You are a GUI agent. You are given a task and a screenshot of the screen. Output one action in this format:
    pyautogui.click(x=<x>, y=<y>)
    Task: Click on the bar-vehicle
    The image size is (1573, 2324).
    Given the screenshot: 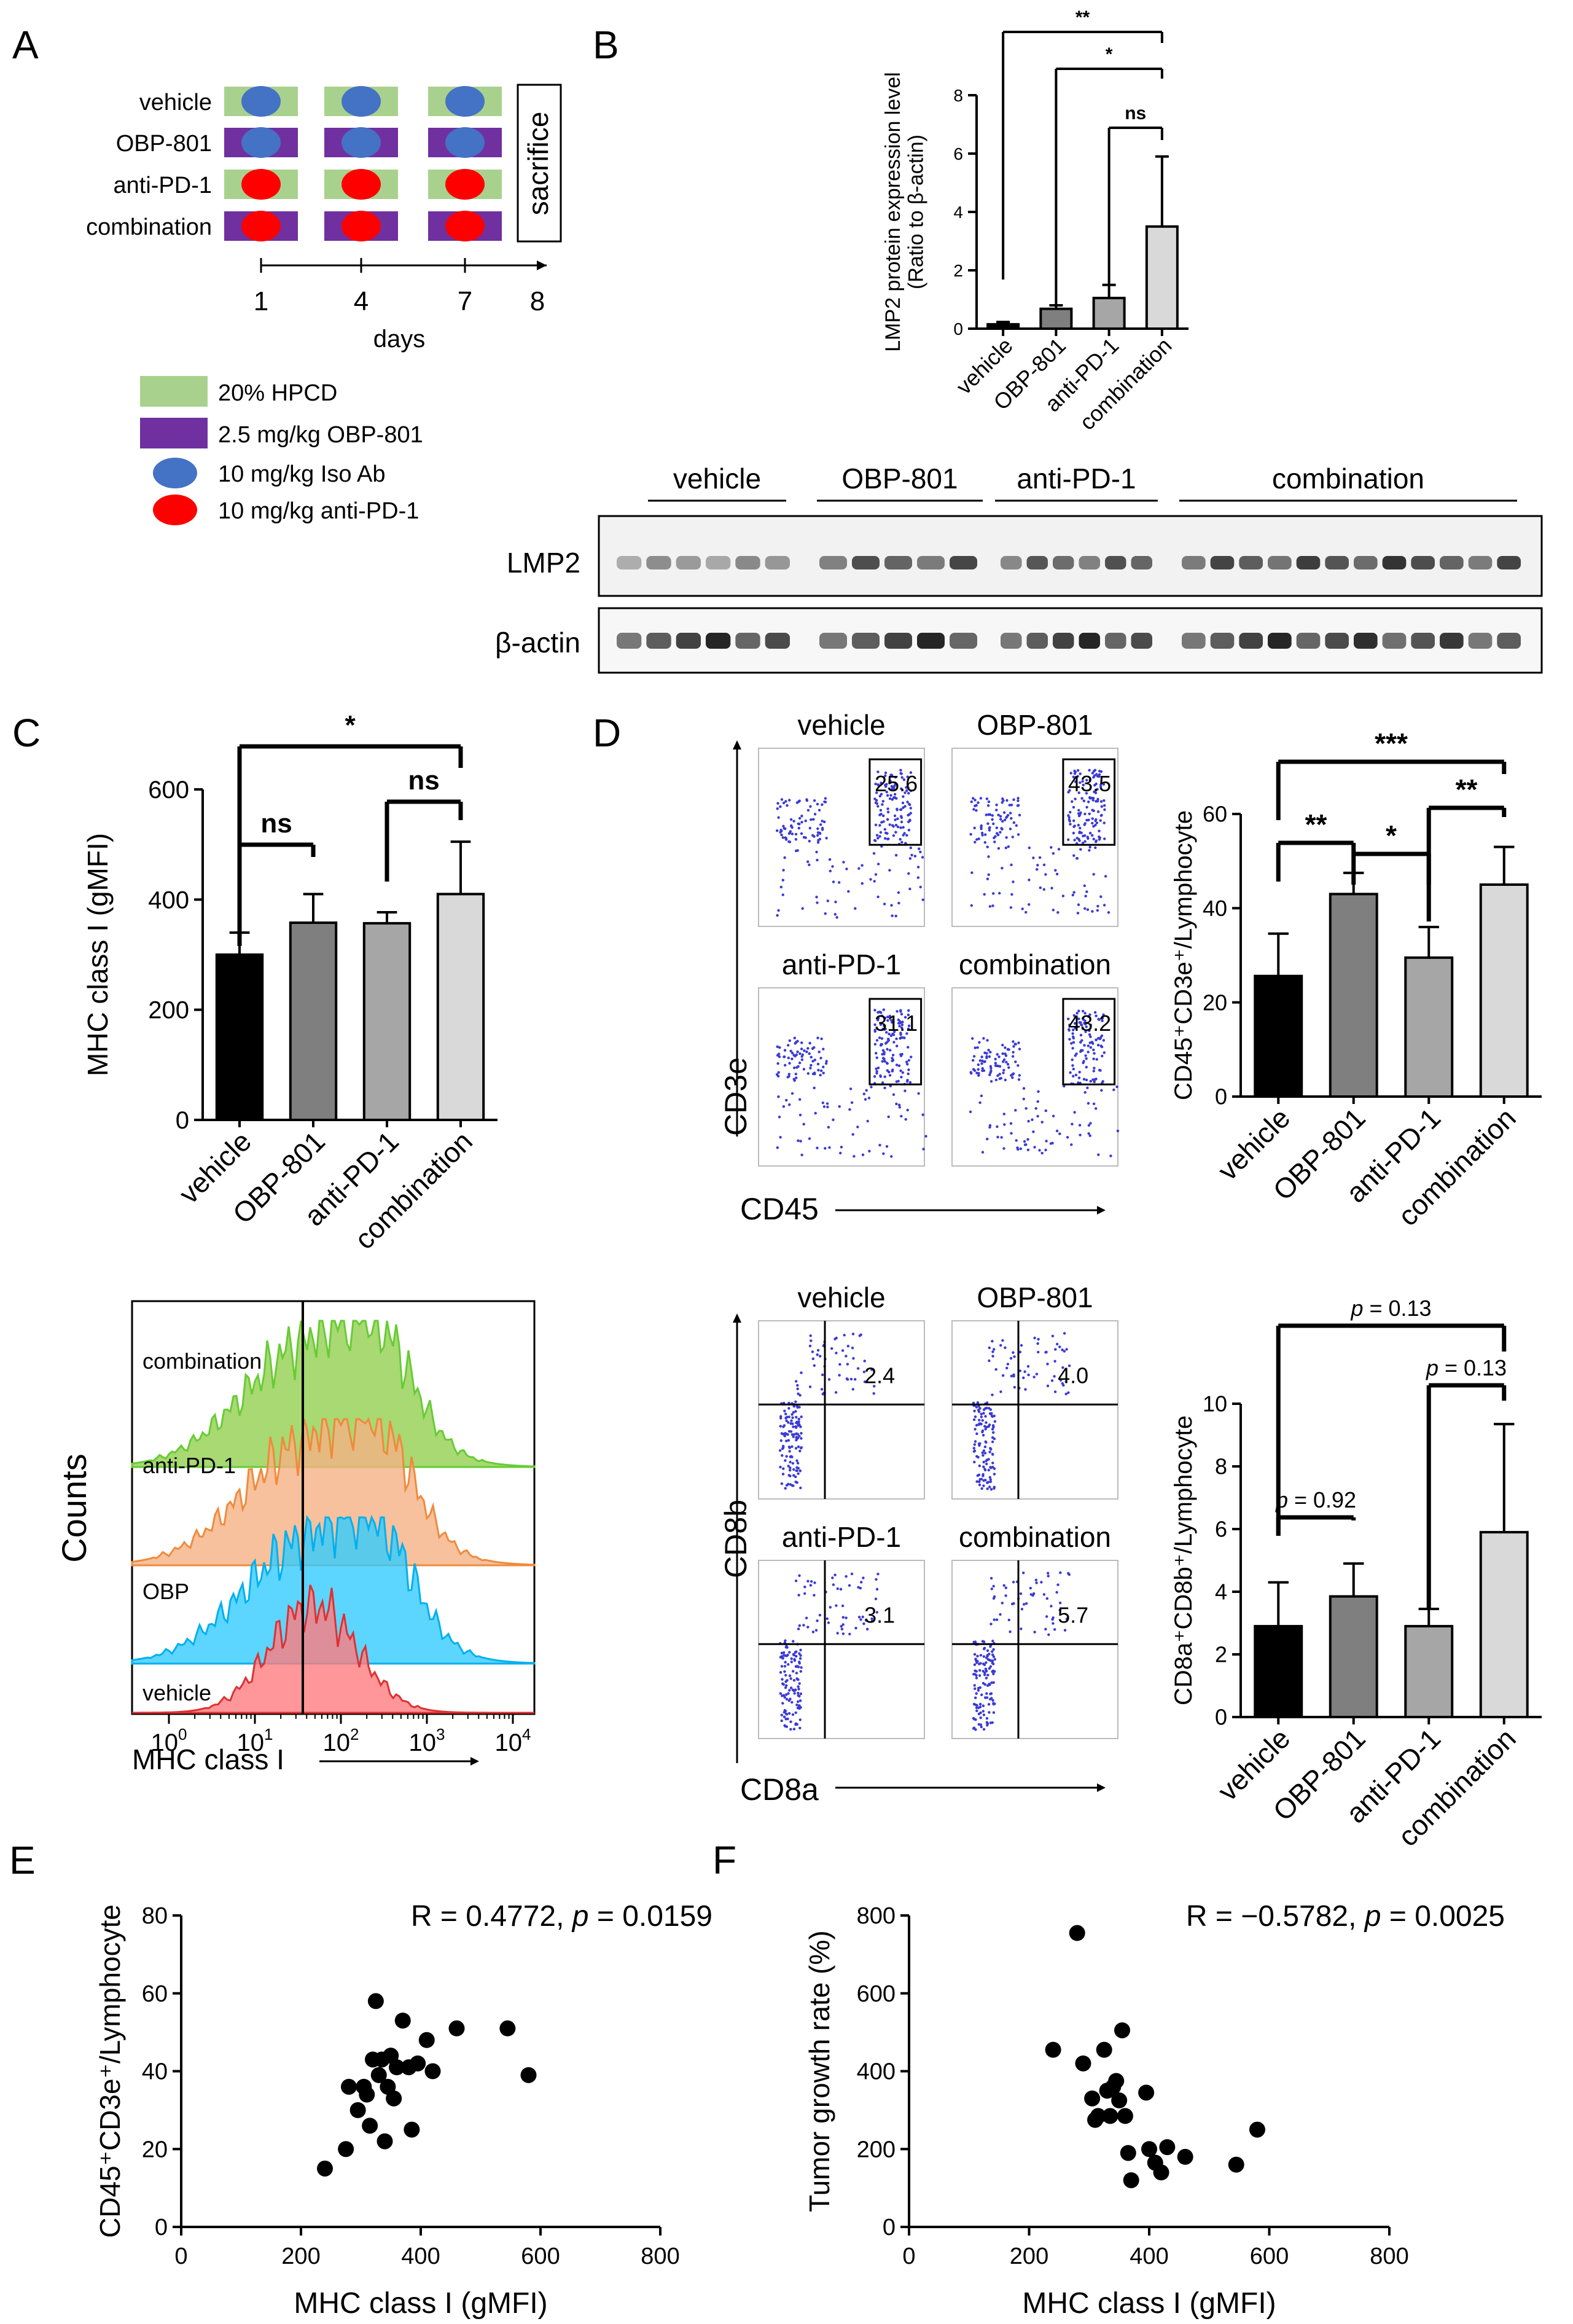 What is the action you would take?
    pyautogui.click(x=1278, y=1036)
    